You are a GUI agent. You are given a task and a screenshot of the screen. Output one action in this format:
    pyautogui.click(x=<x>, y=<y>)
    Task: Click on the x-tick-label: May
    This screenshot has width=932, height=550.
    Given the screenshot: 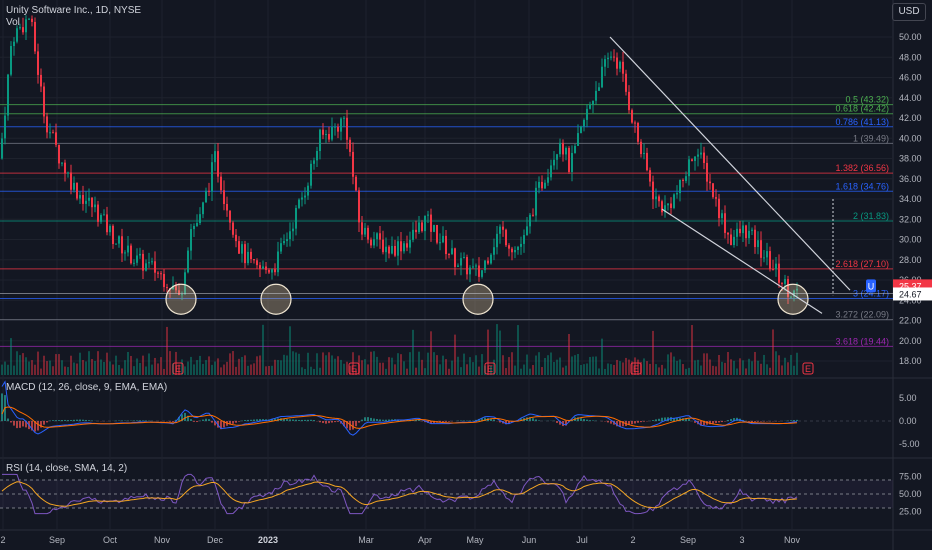 What is the action you would take?
    pyautogui.click(x=475, y=540)
    